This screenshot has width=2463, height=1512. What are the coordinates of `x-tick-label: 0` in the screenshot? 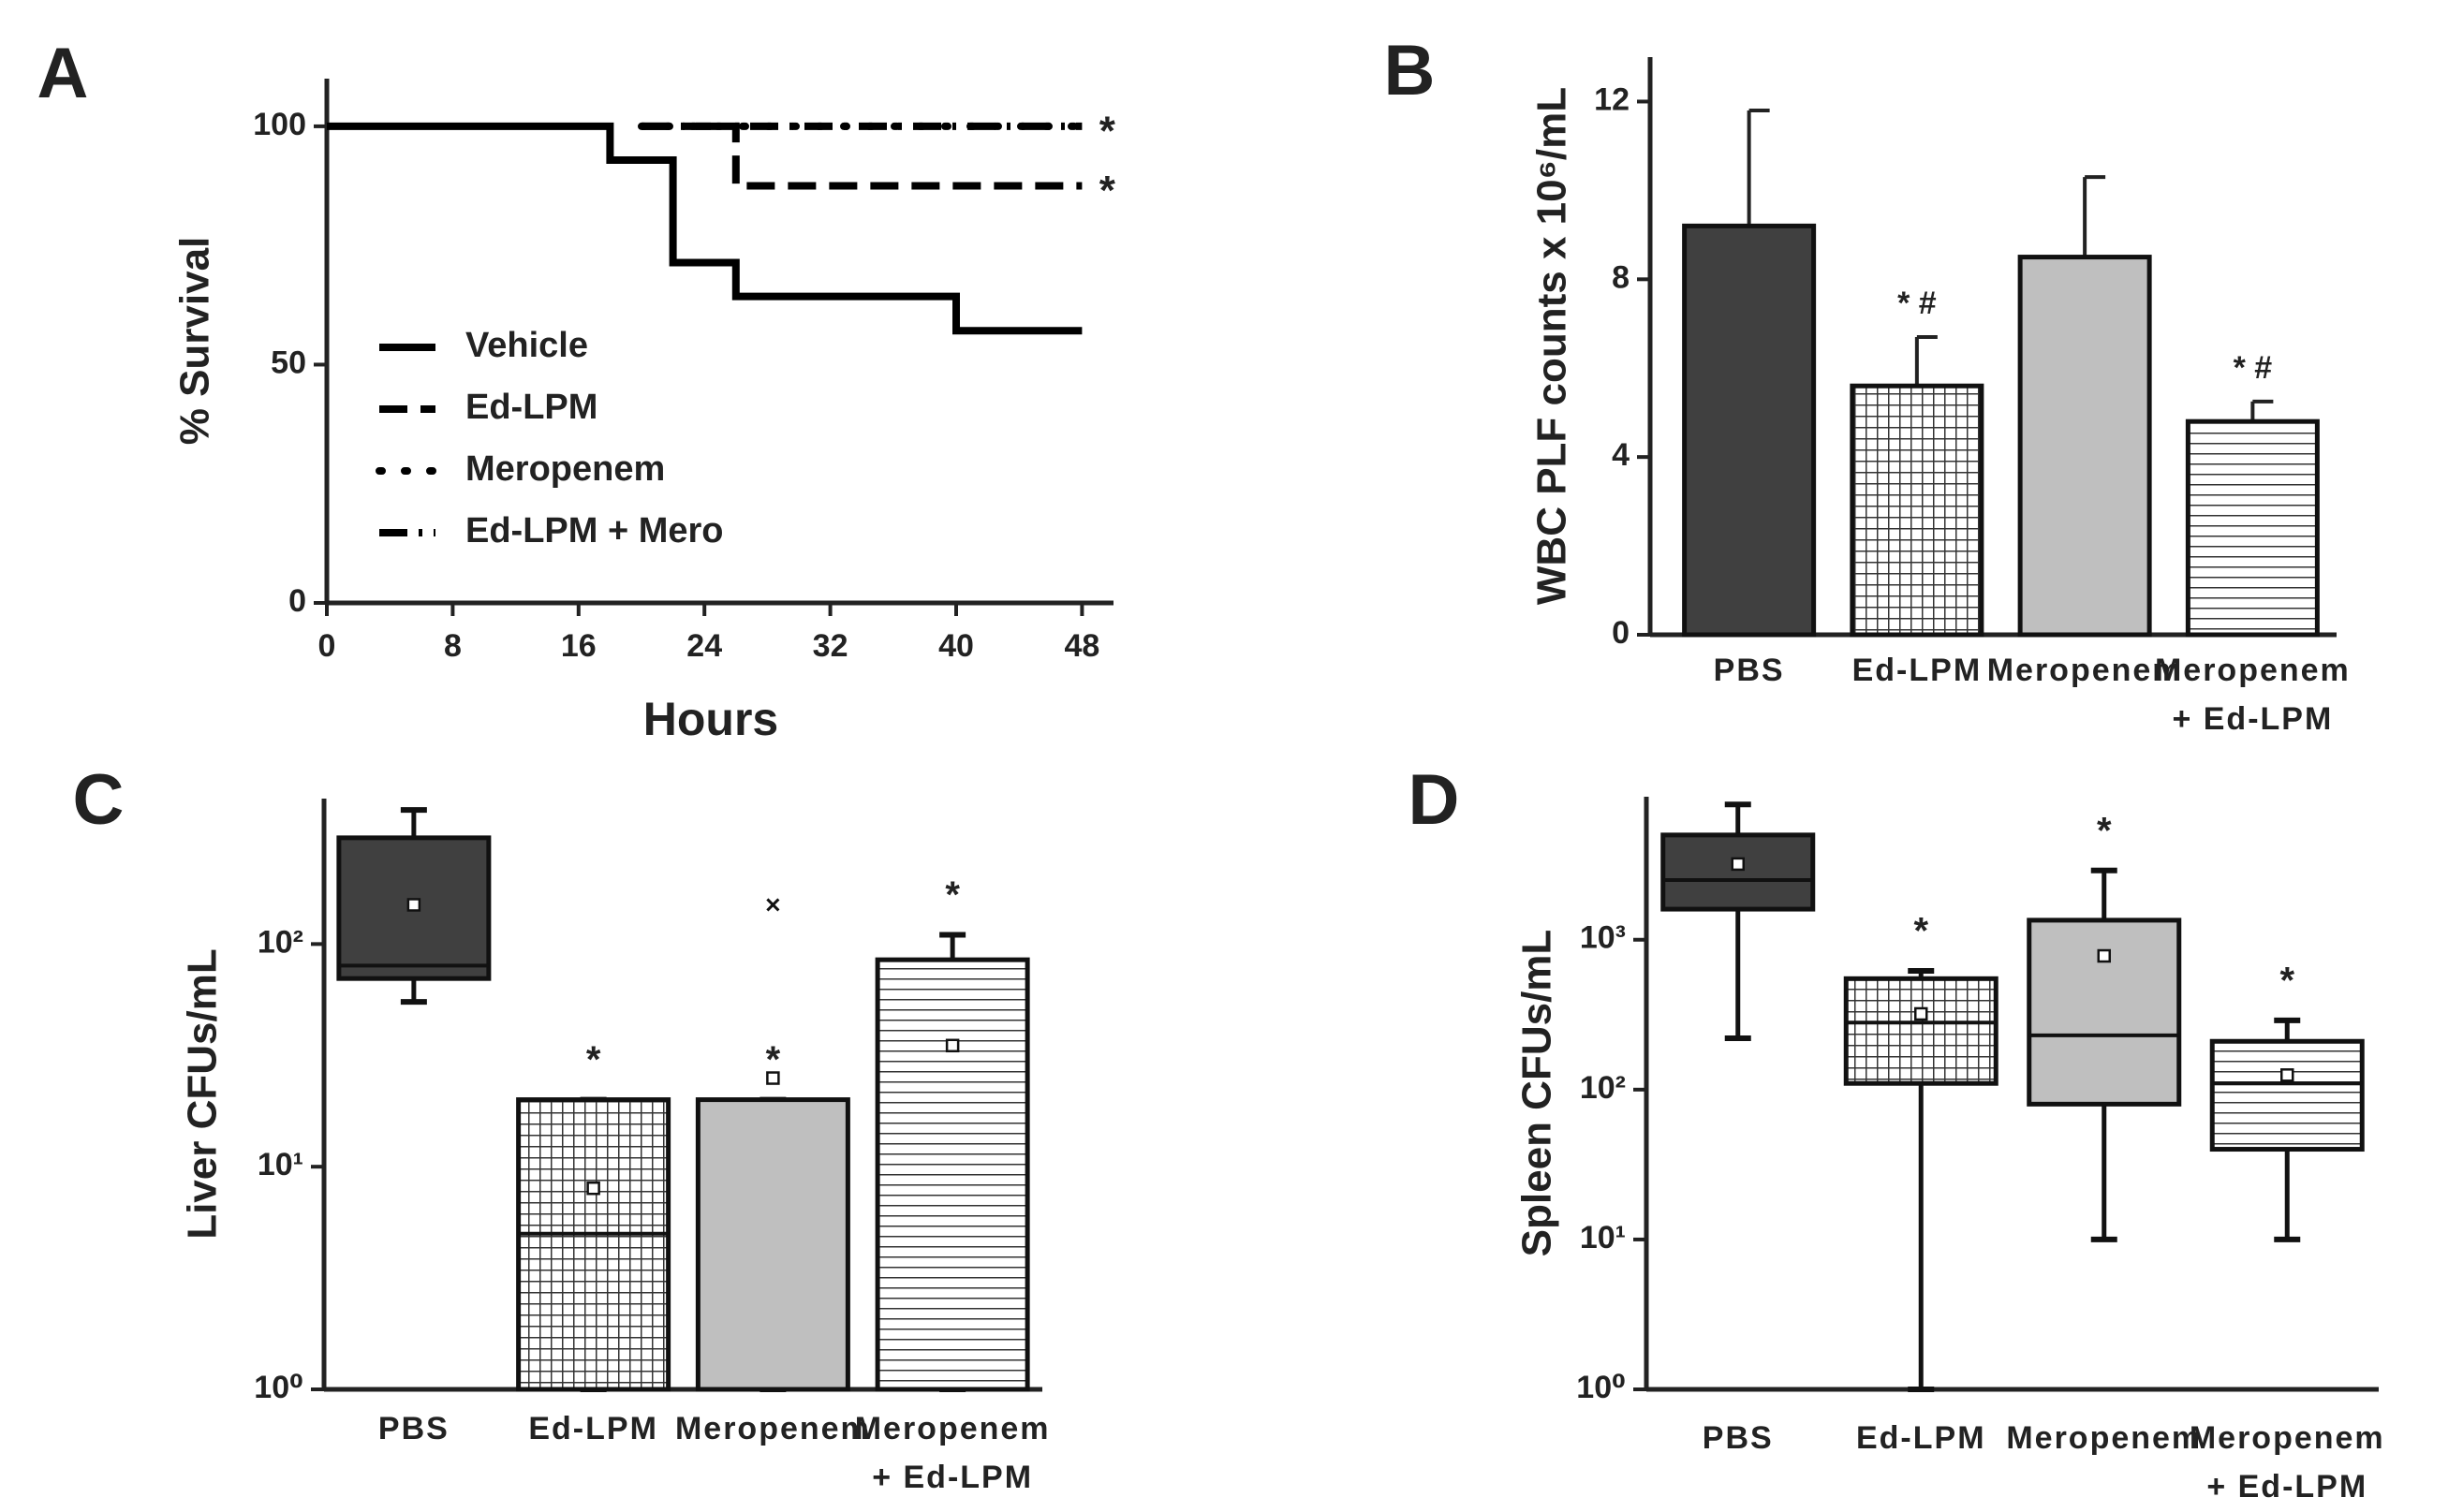 It's located at (327, 646).